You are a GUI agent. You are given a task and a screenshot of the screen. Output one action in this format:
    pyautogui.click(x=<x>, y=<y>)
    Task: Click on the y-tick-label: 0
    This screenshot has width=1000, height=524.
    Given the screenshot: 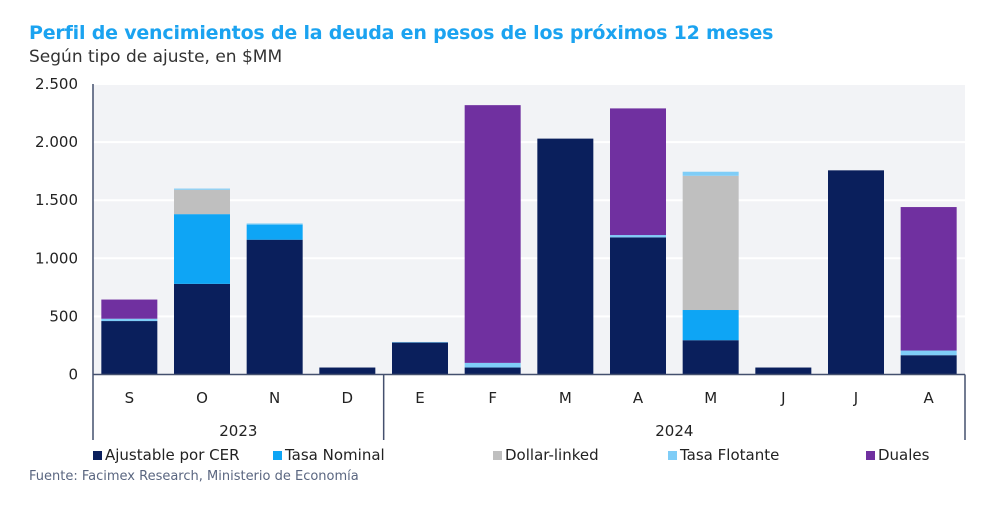 What is the action you would take?
    pyautogui.click(x=73, y=375)
    